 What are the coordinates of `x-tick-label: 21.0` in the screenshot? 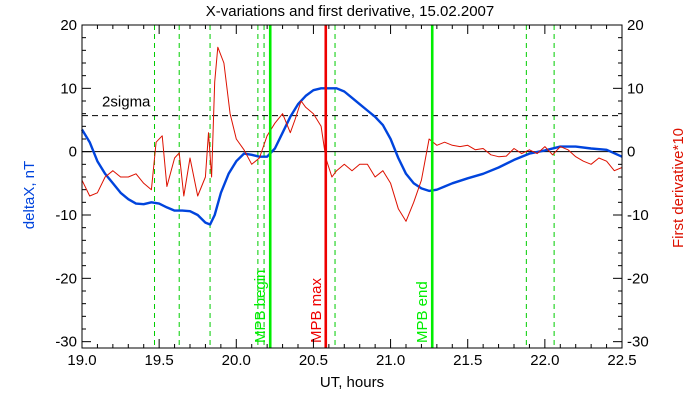 It's located at (390, 360).